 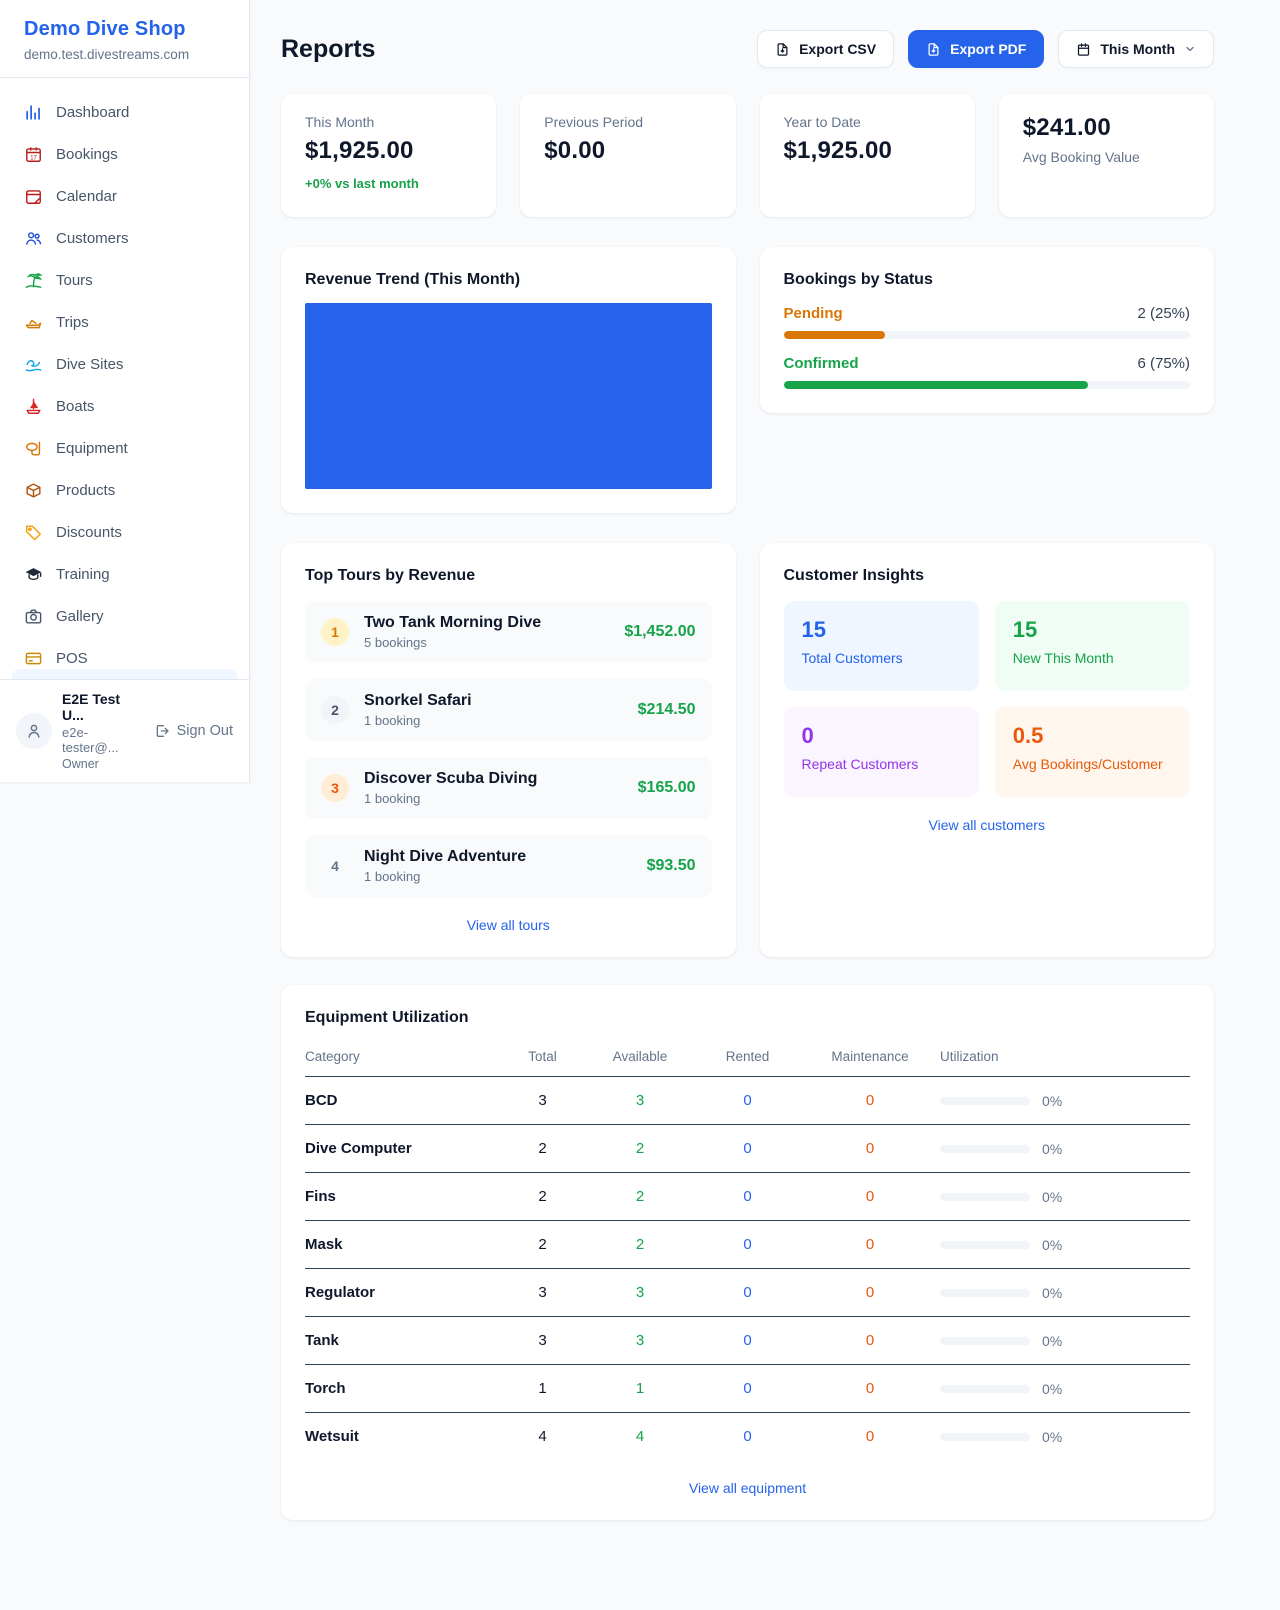 I want to click on tour-list-item: 4 Night Dive Adventure 1 booking $93.50, so click(x=508, y=866).